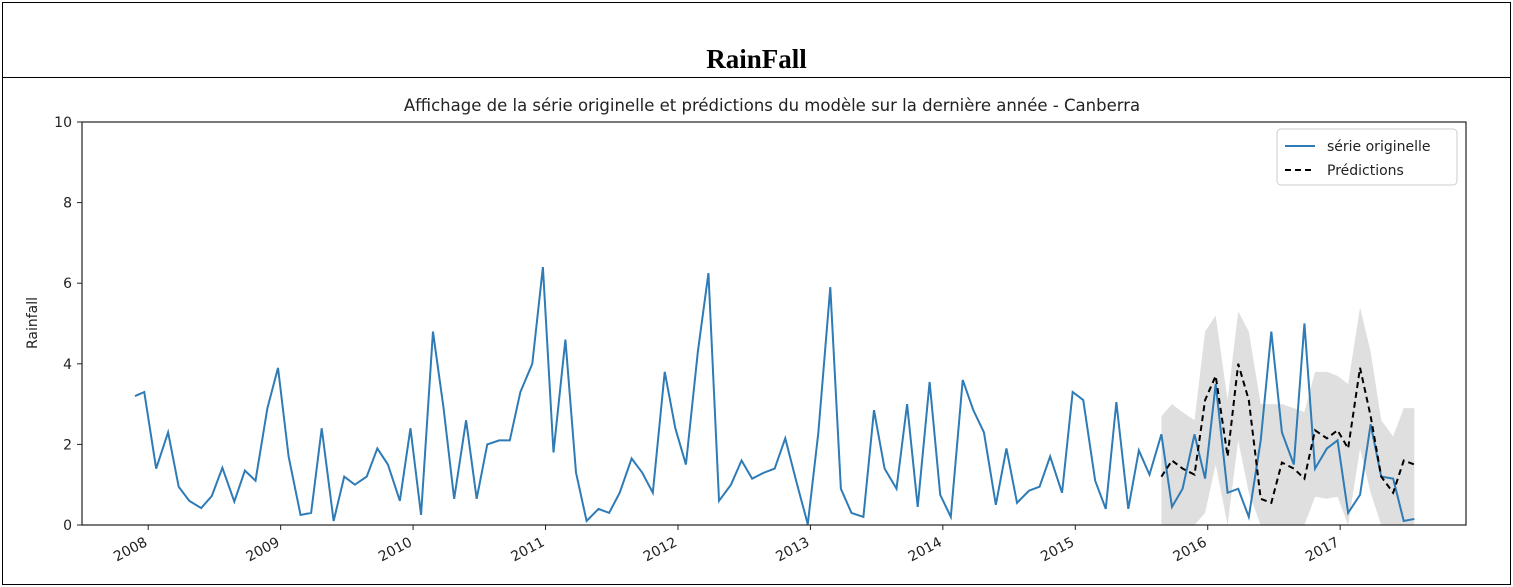  What do you see at coordinates (925, 549) in the screenshot?
I see `x-tick-label: 2014` at bounding box center [925, 549].